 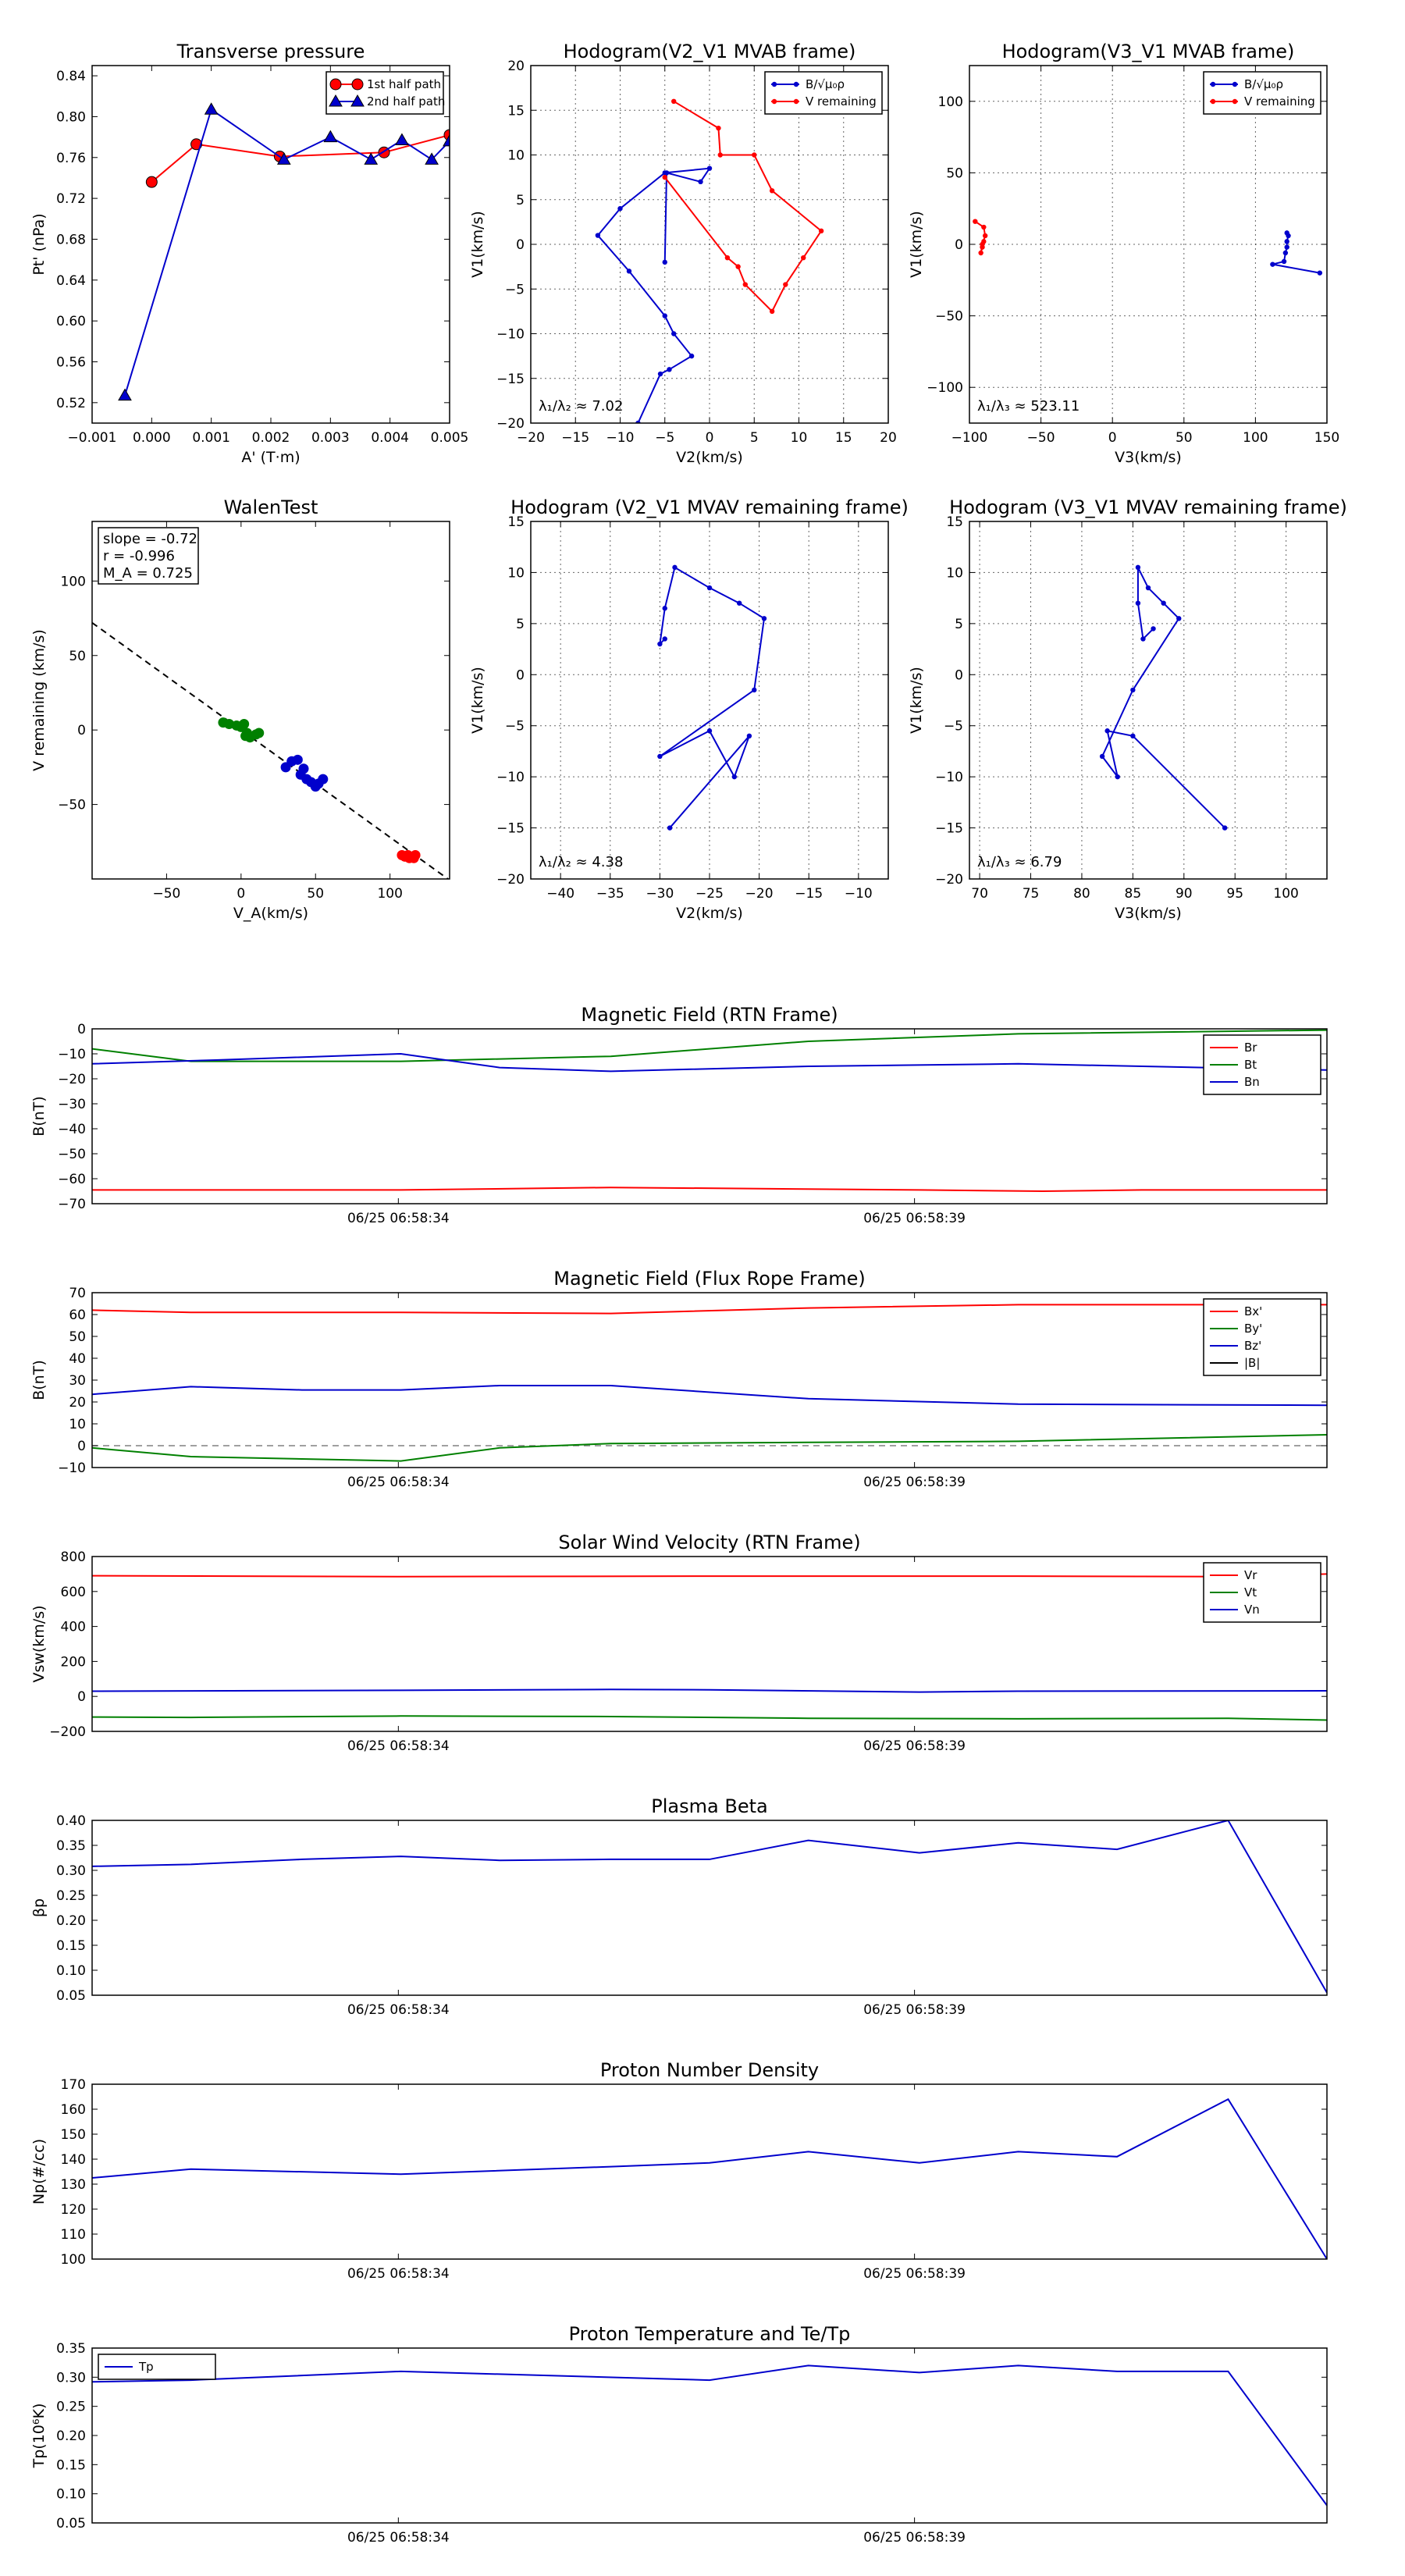 What do you see at coordinates (710, 894) in the screenshot?
I see `x-tick-label: −25` at bounding box center [710, 894].